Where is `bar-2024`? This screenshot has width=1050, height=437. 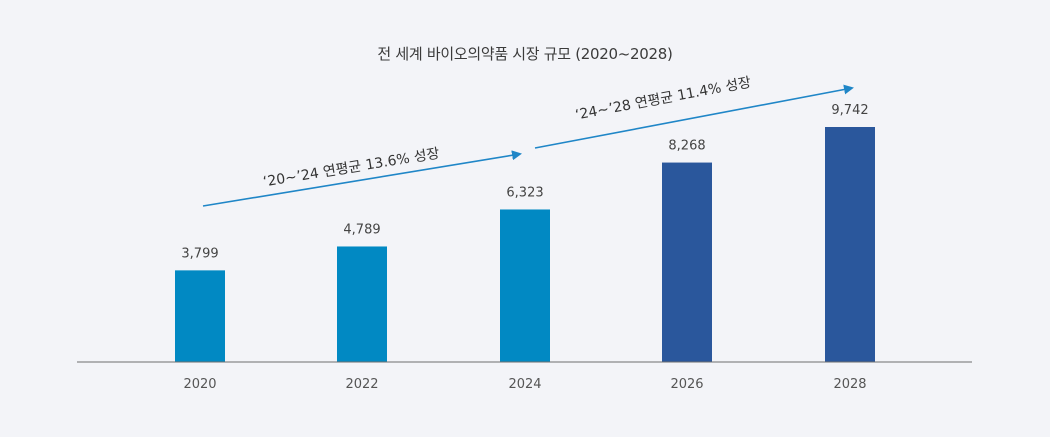
bar-2024 is located at coordinates (525, 285).